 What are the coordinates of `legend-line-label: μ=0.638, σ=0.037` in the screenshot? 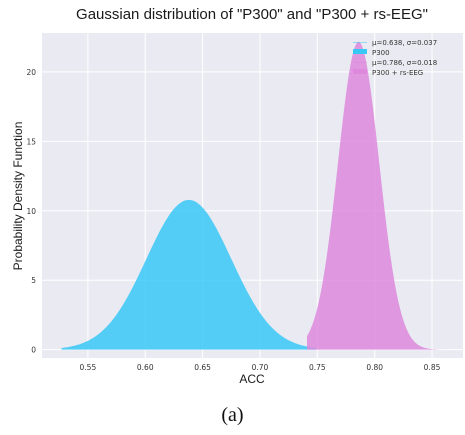 It's located at (404, 43).